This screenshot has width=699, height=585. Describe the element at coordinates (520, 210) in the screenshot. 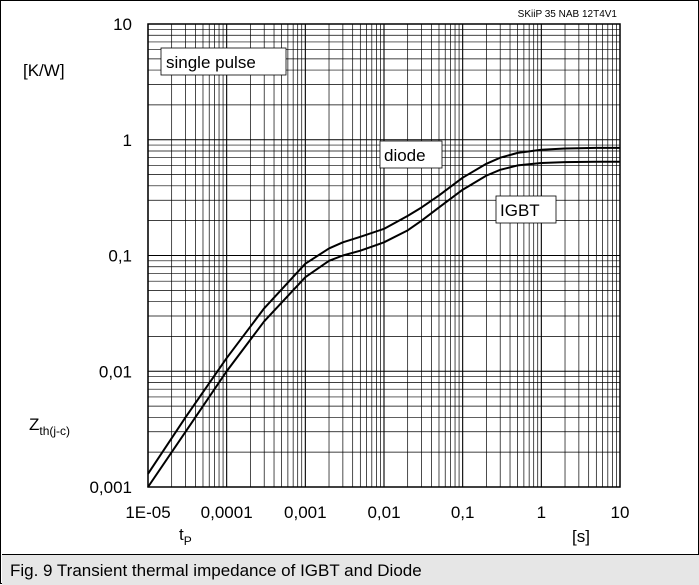

I see `series-label-igbt: IGBT` at that location.